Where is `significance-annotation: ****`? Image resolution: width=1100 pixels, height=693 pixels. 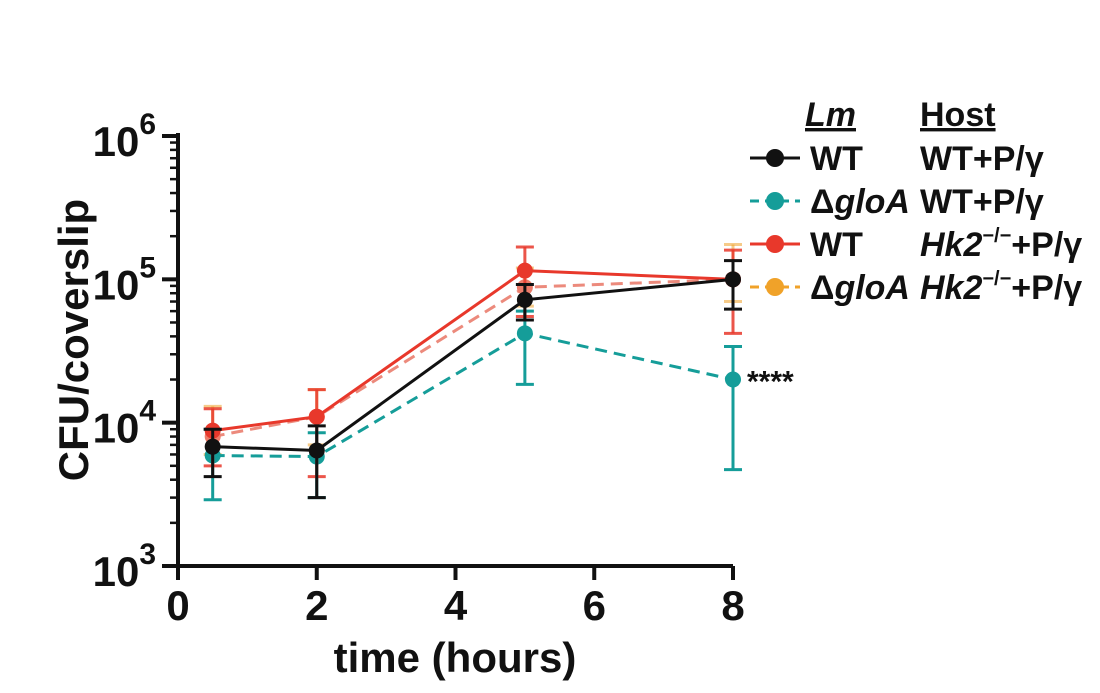 significance-annotation: **** is located at coordinates (770, 382).